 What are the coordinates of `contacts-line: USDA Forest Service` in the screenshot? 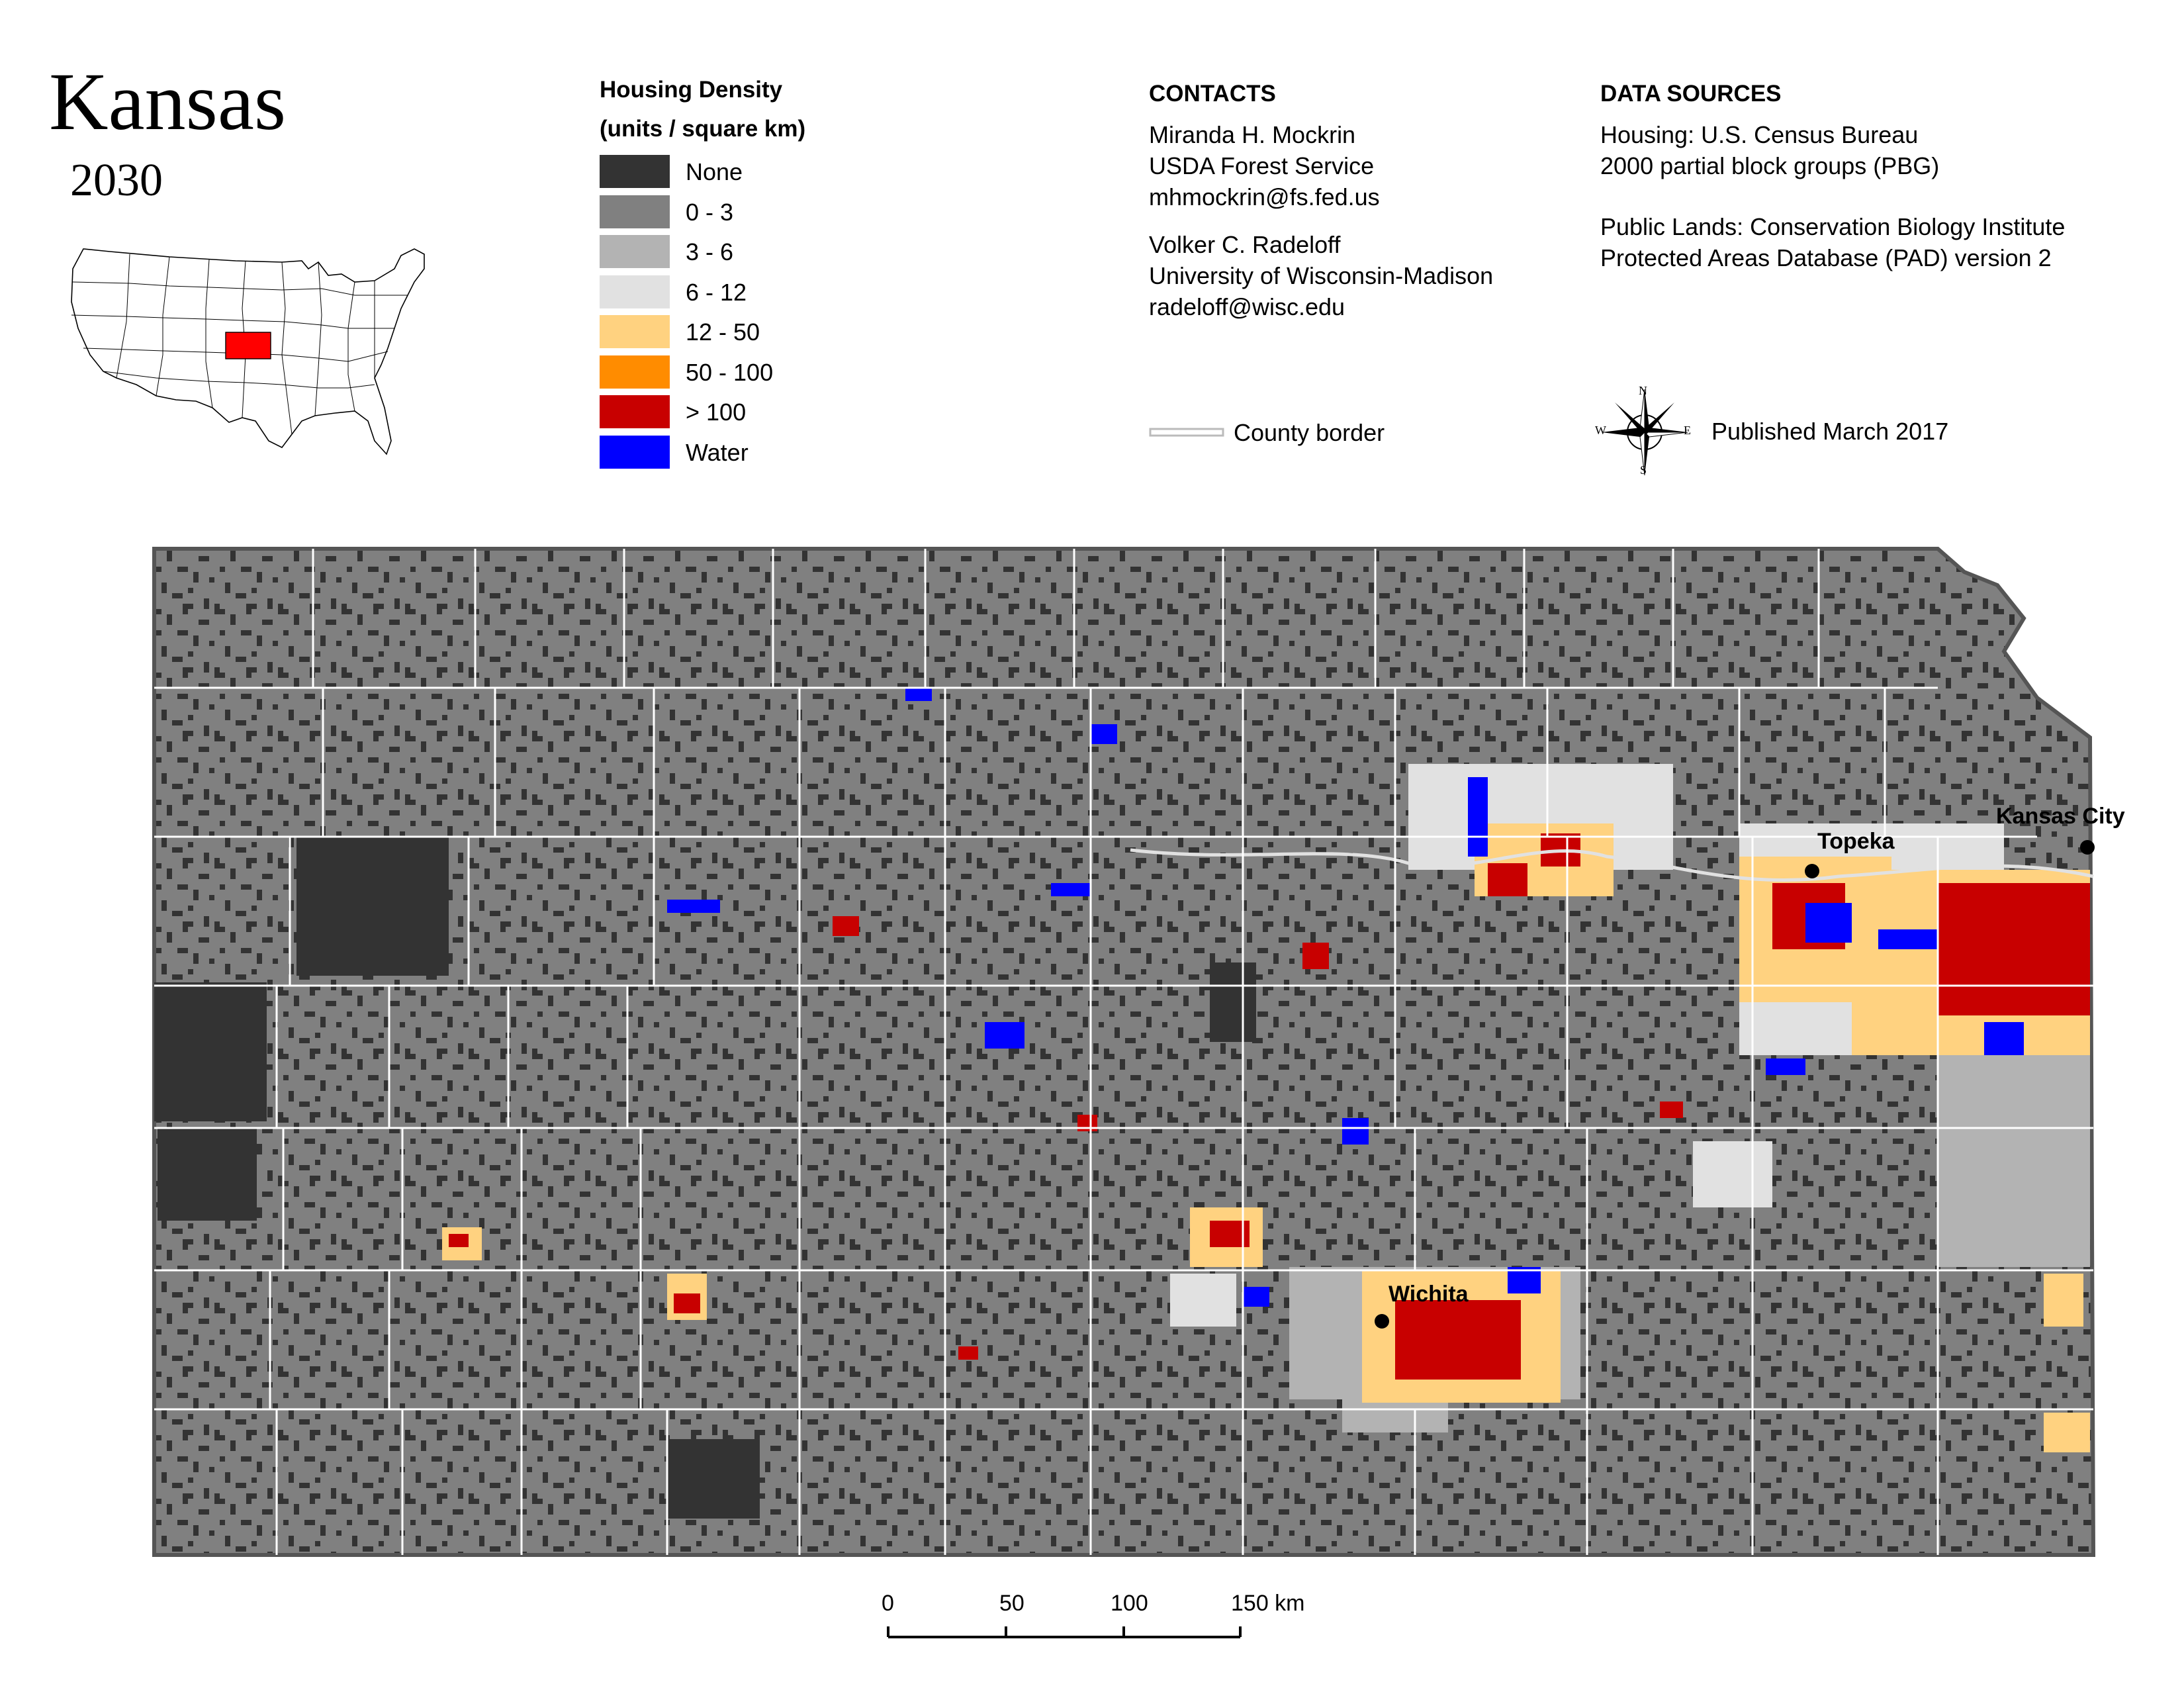 It's located at (1262, 165).